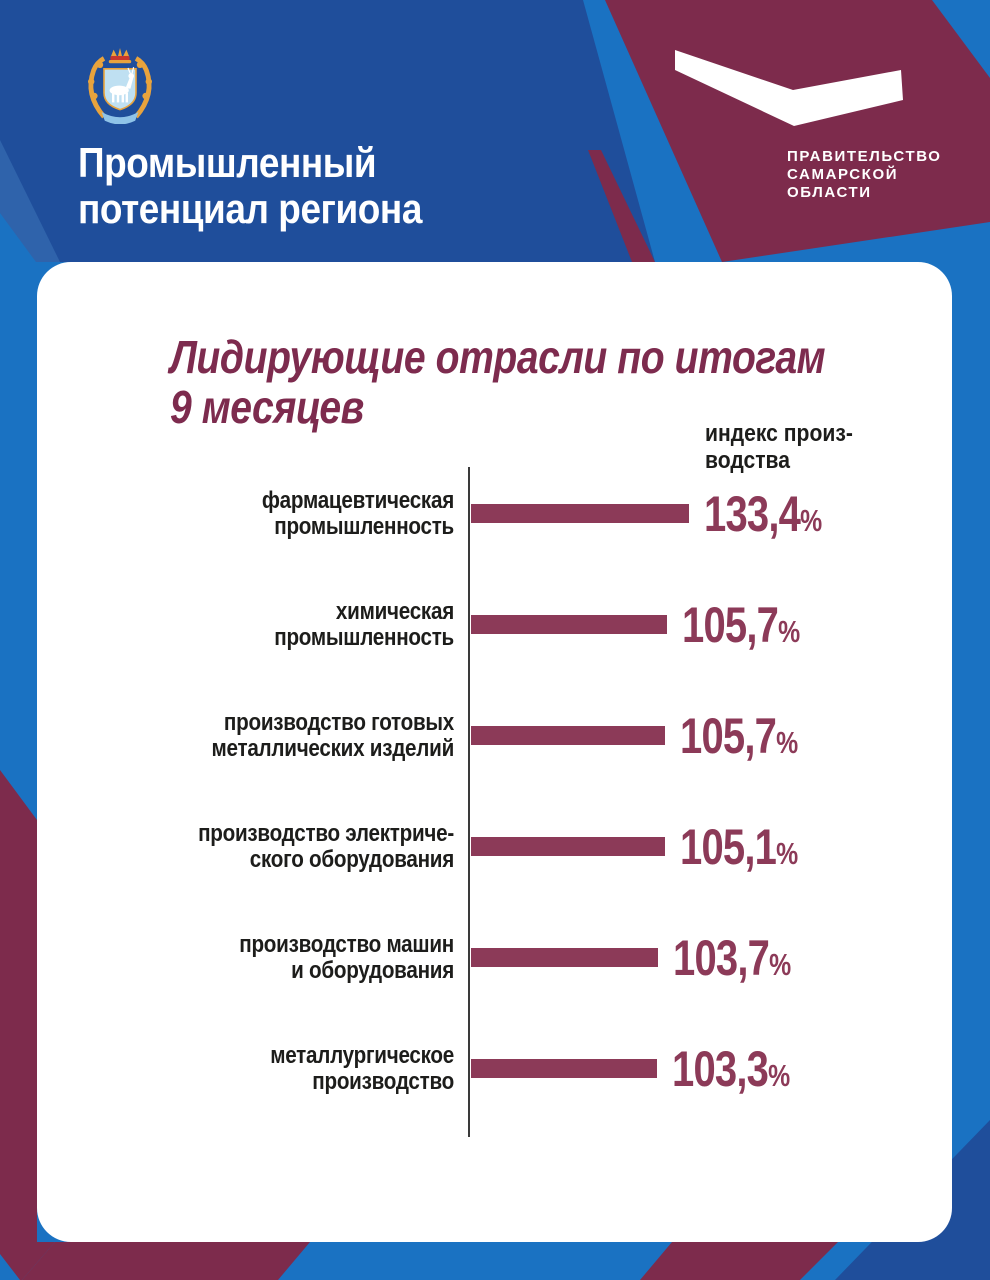 This screenshot has width=990, height=1280. What do you see at coordinates (763, 513) in the screenshot?
I see `value-label: 133,4%` at bounding box center [763, 513].